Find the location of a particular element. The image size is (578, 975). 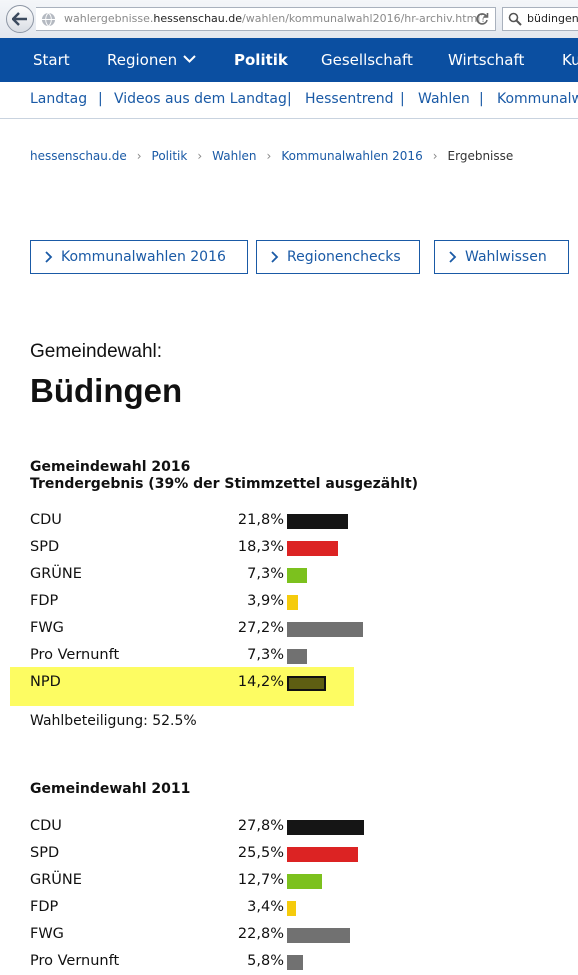

nav-gesellschaft: Gesellschaft is located at coordinates (367, 60).